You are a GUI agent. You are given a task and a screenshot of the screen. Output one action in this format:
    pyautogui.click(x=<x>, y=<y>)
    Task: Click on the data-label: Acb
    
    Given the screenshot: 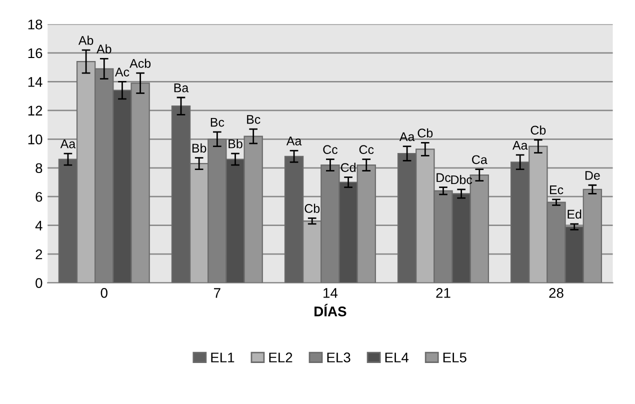 What is the action you would take?
    pyautogui.click(x=140, y=63)
    